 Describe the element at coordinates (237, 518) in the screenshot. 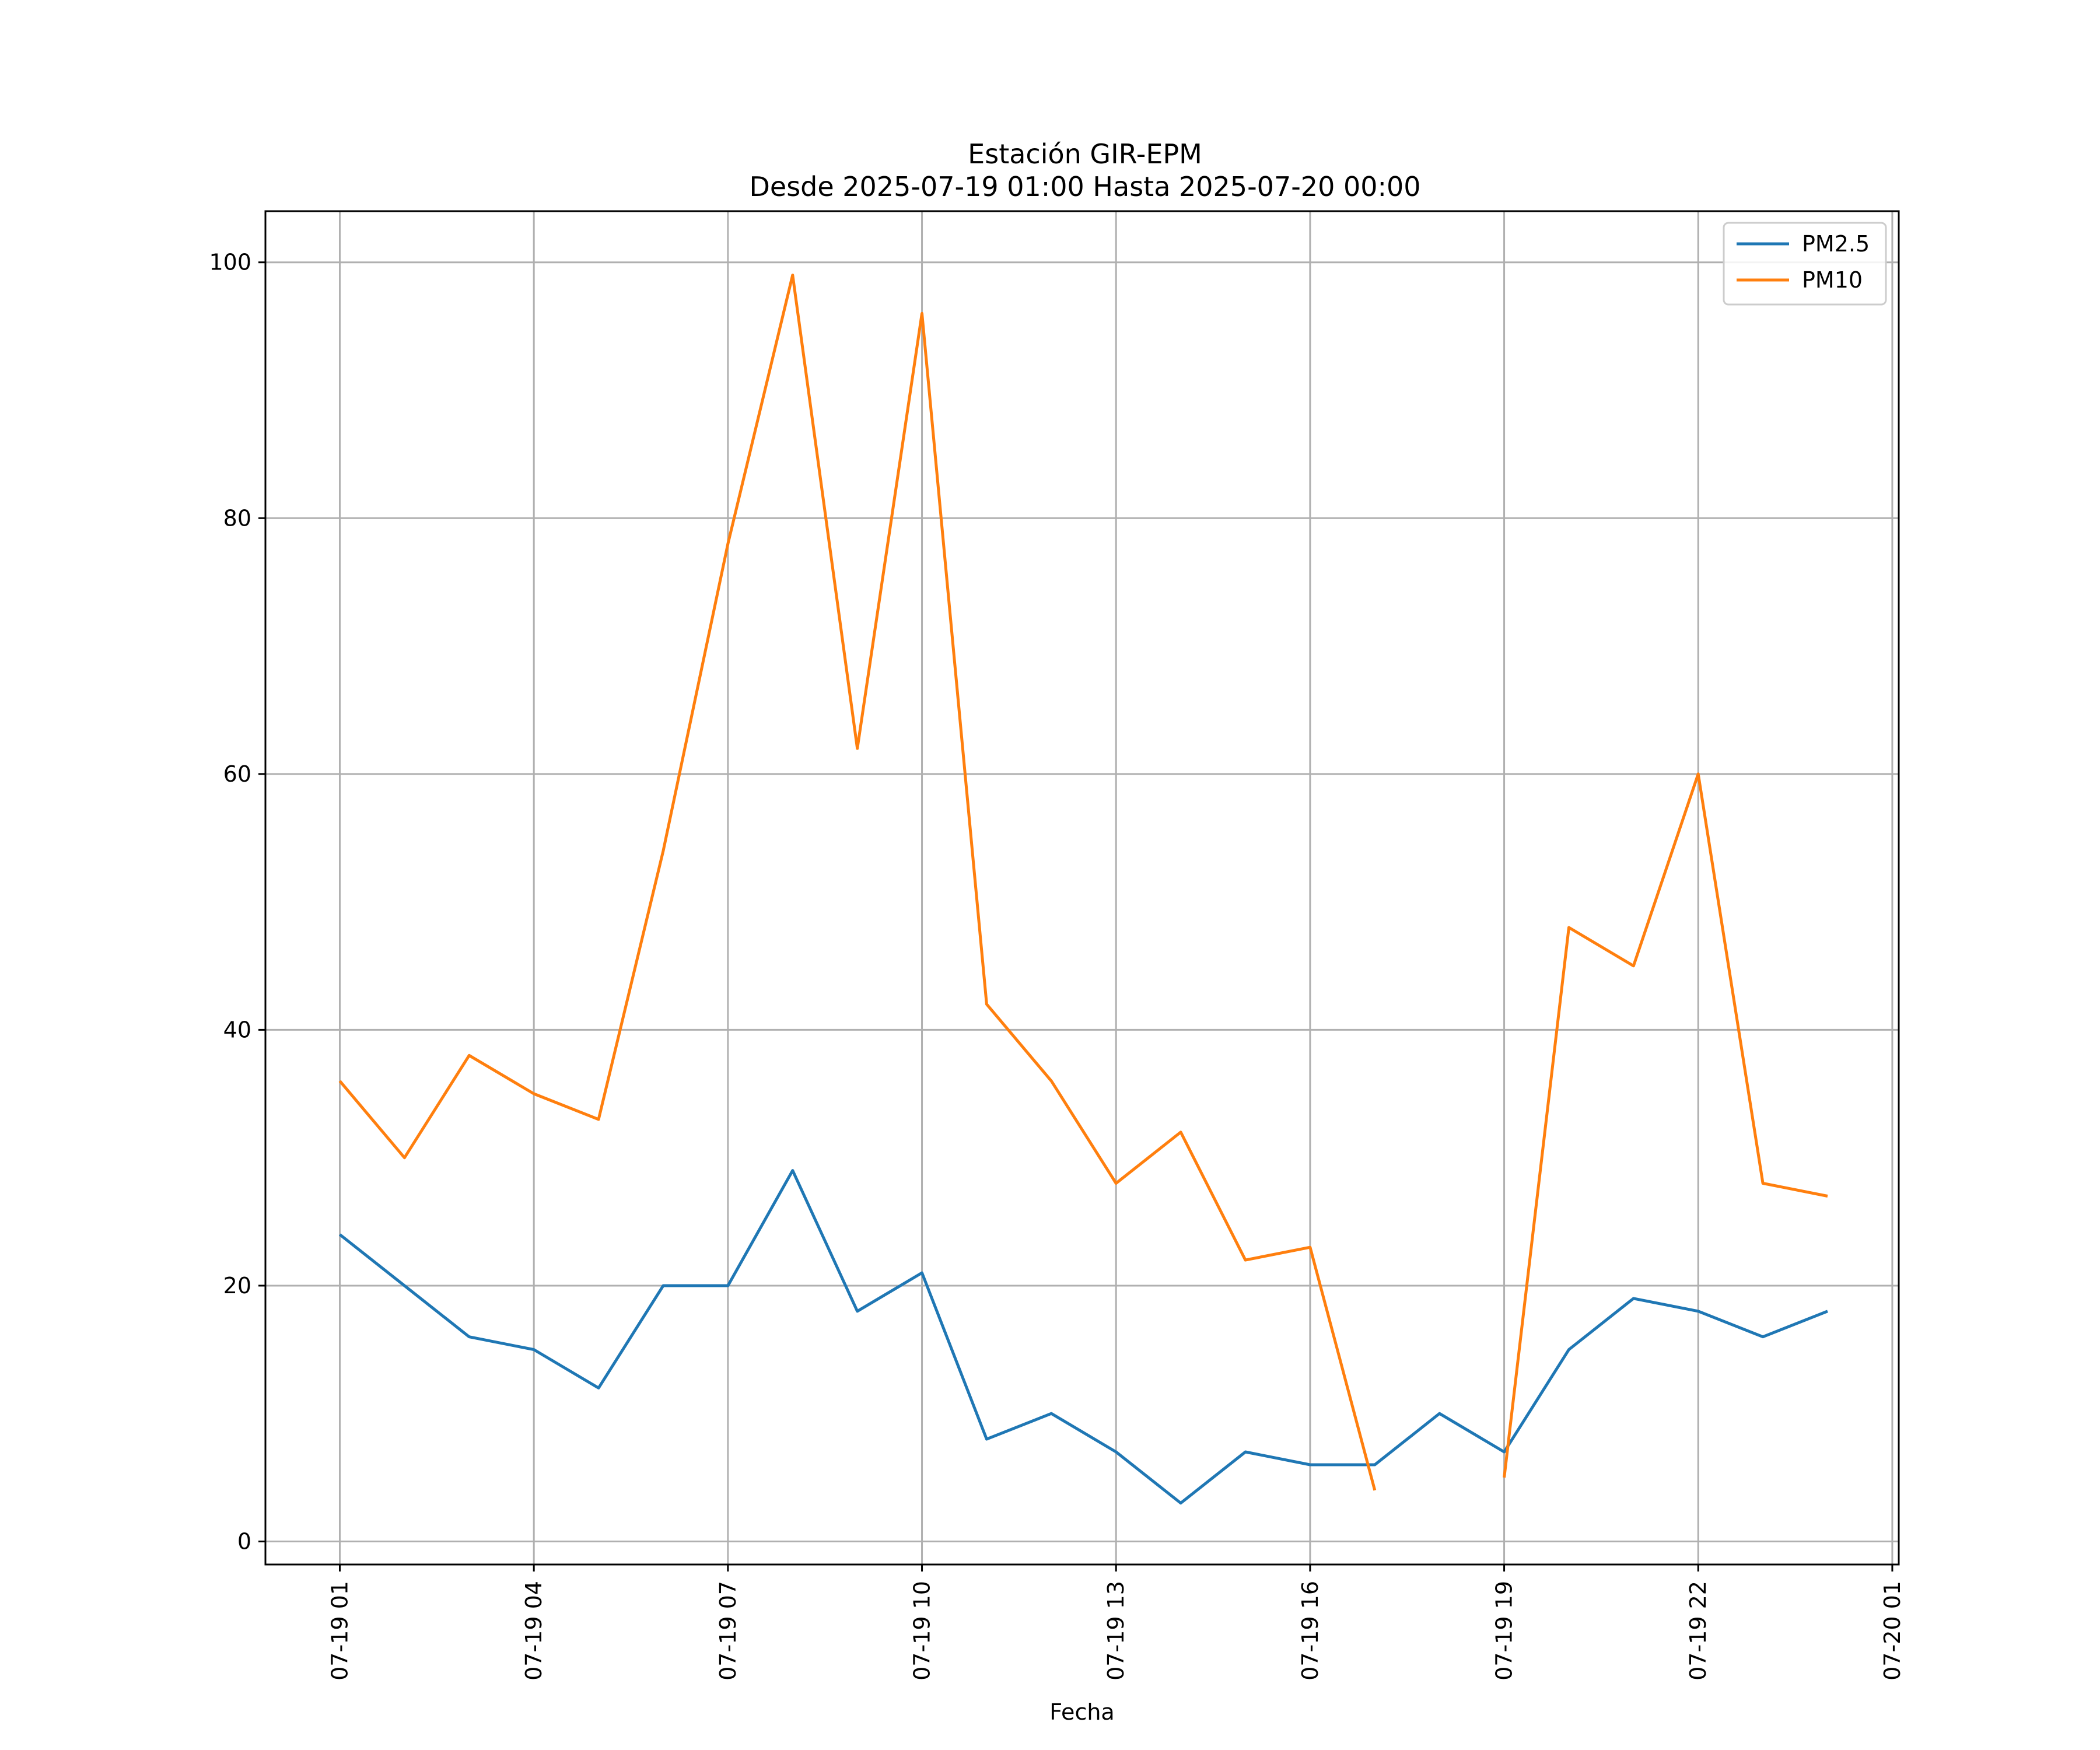

I see `y-tick-label-4: 80` at that location.